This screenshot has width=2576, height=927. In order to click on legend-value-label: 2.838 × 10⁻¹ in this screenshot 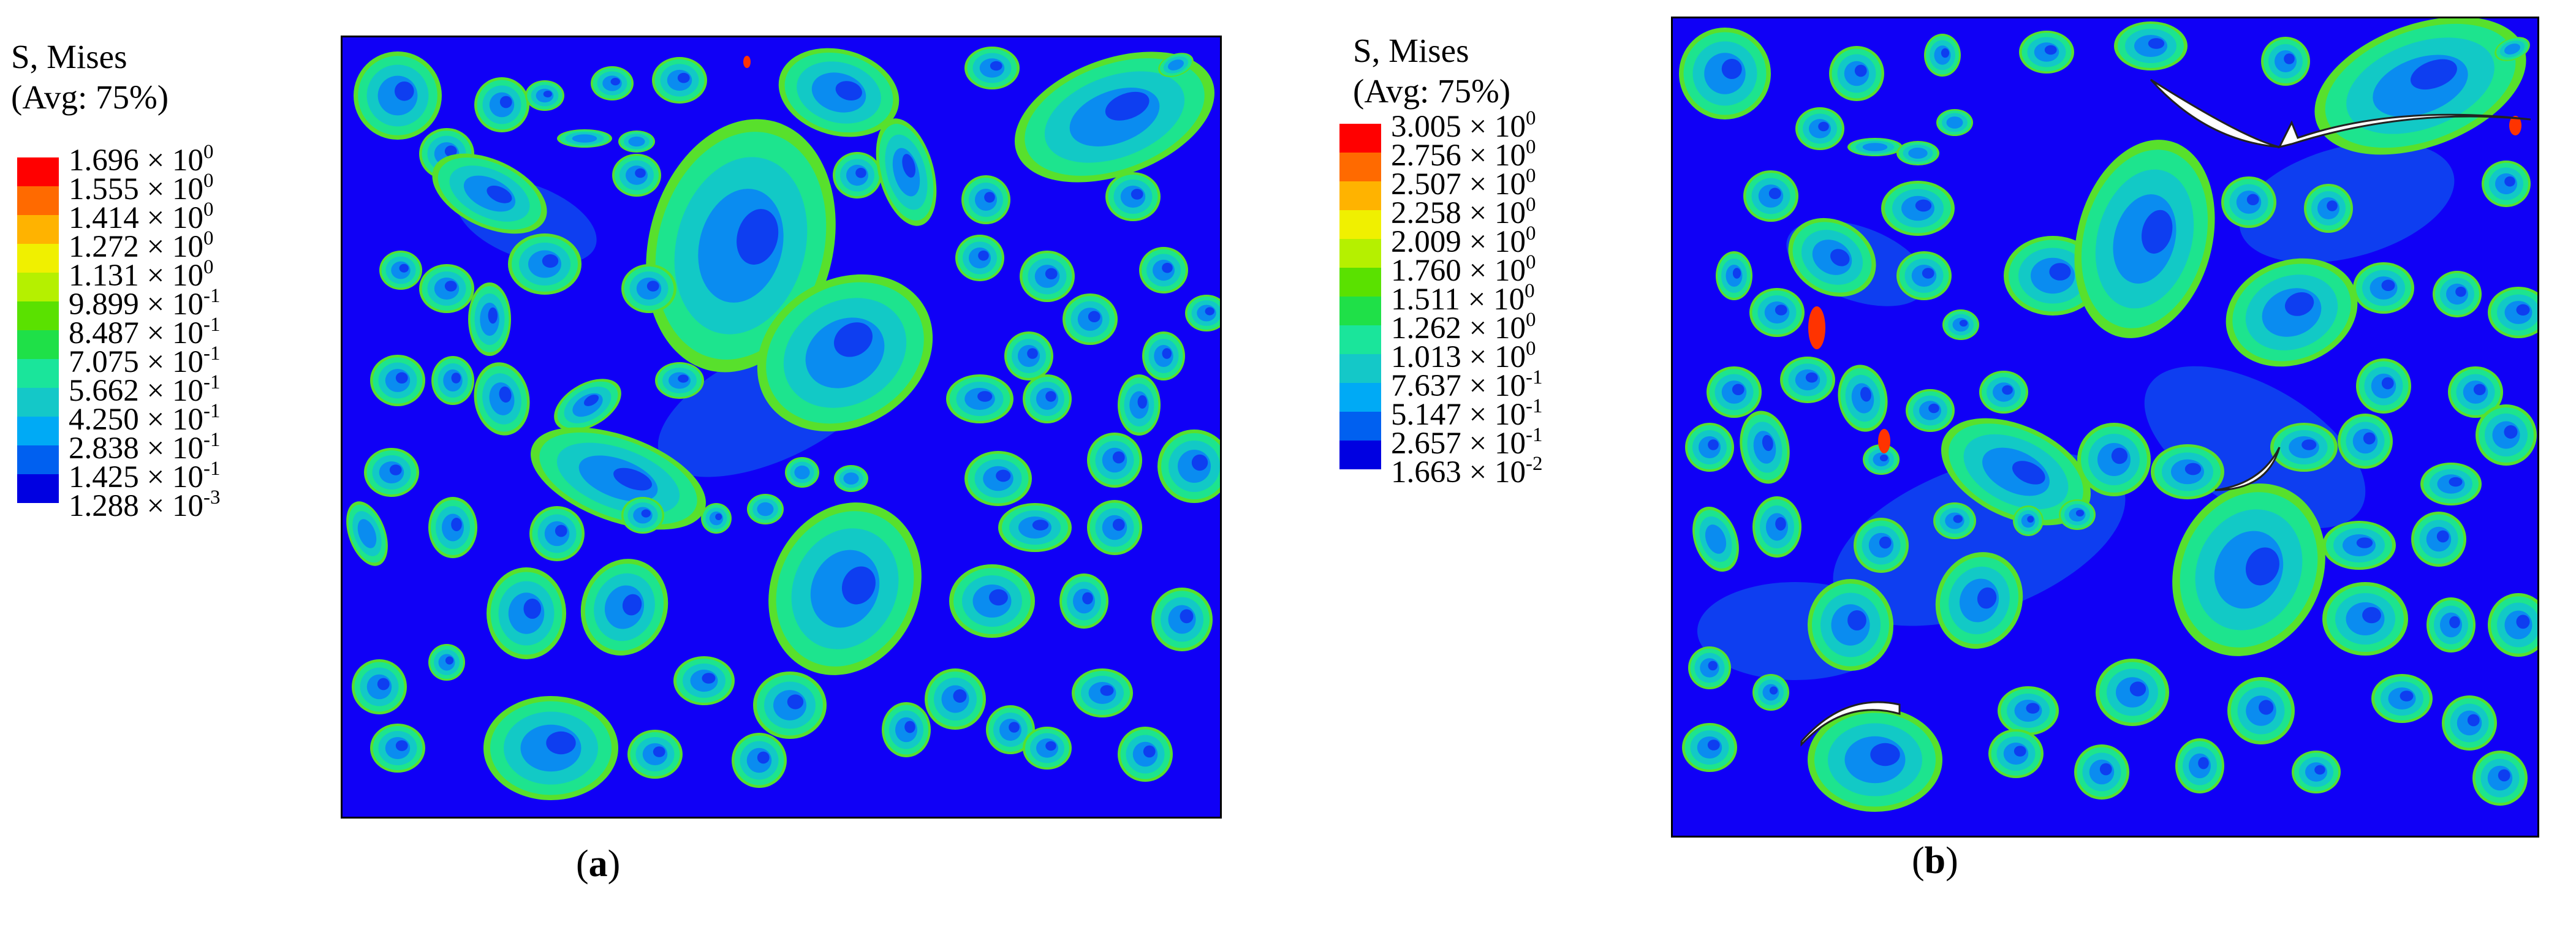, I will do `click(145, 447)`.